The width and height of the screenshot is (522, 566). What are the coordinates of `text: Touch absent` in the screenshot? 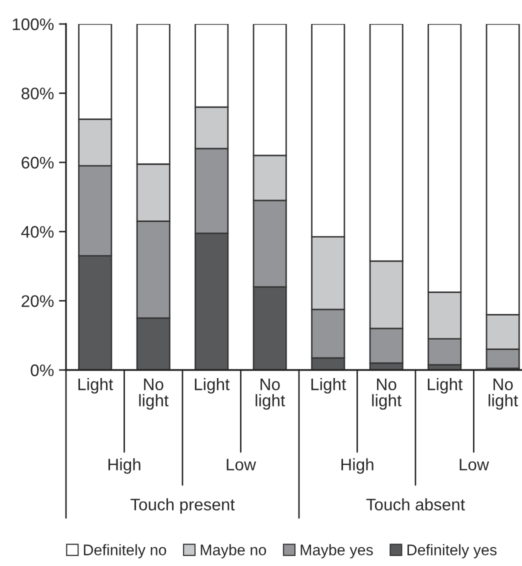 It's located at (415, 504).